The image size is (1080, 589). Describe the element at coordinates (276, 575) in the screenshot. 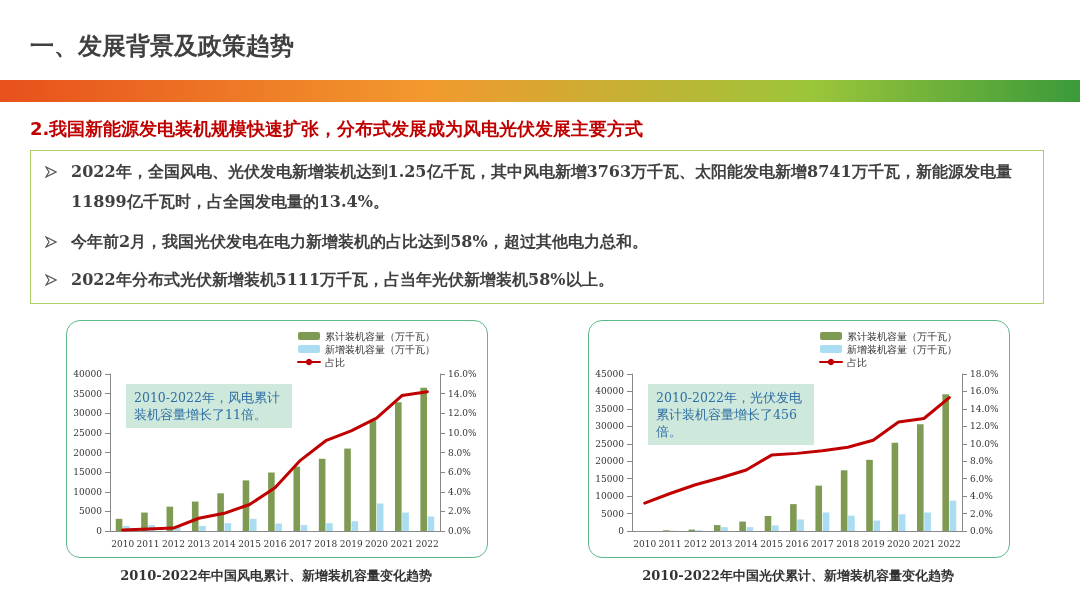

I see `text: 2010-2022年中国风电累计、新增装机容量变化趋势` at that location.